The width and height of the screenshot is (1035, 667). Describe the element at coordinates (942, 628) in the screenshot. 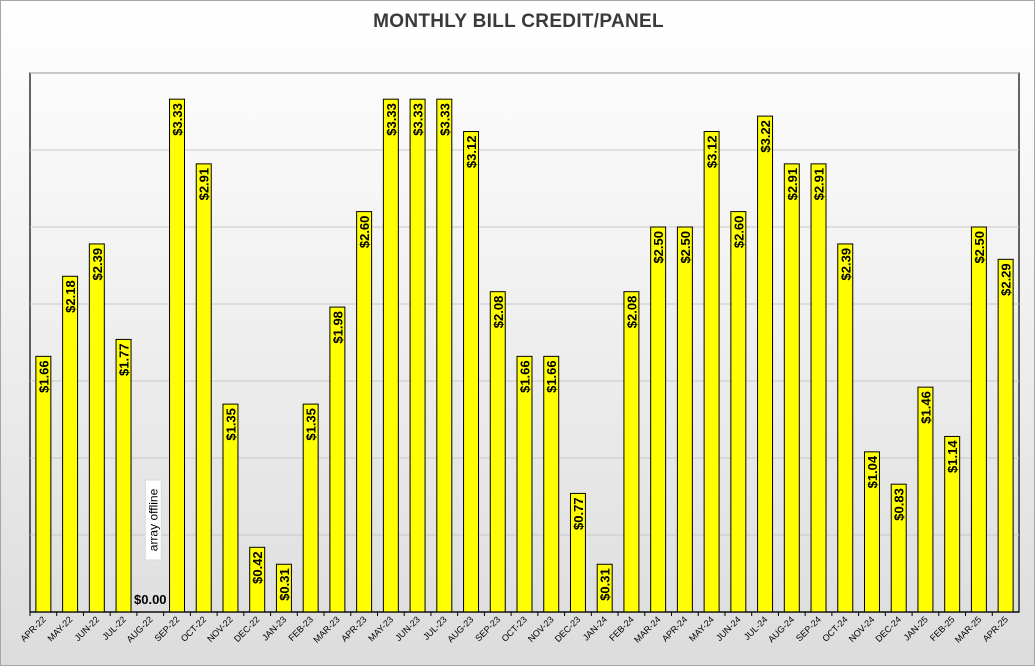

I see `x-tick-label: FEB-25` at that location.